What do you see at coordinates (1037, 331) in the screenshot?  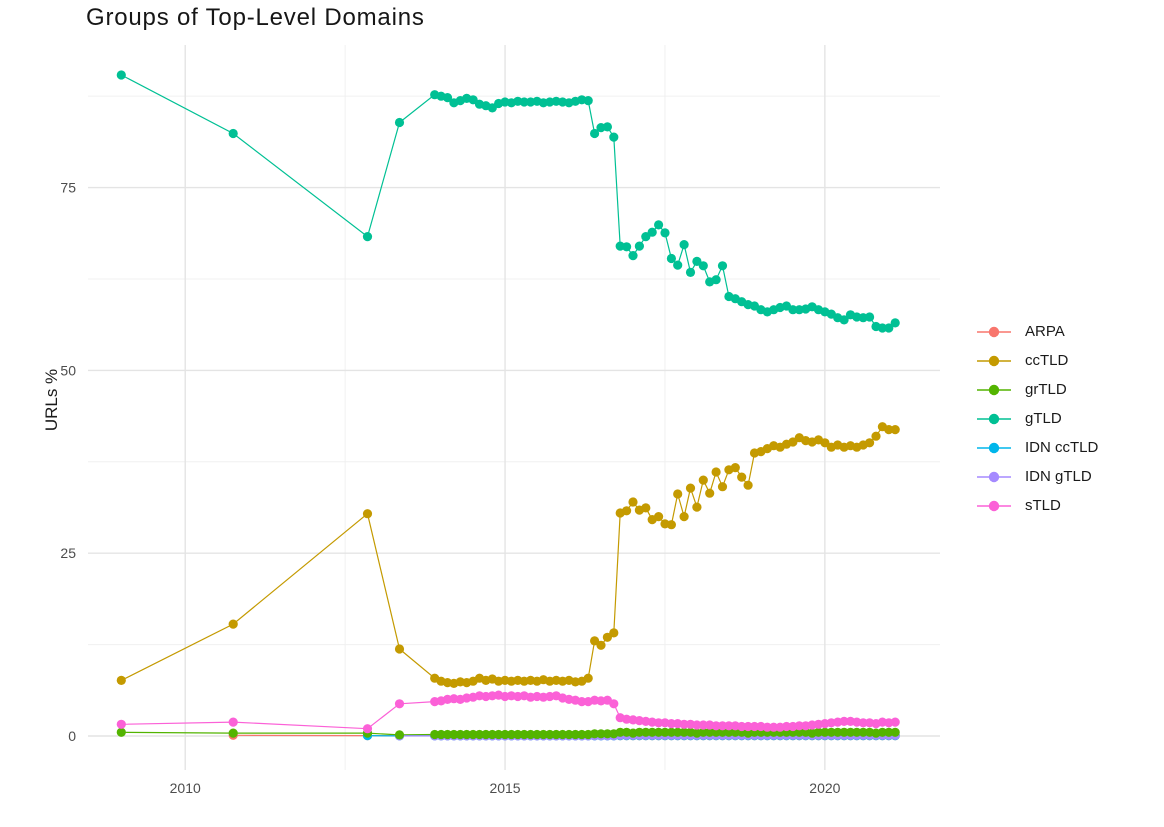 I see `legend-item-arpa: ARPA` at bounding box center [1037, 331].